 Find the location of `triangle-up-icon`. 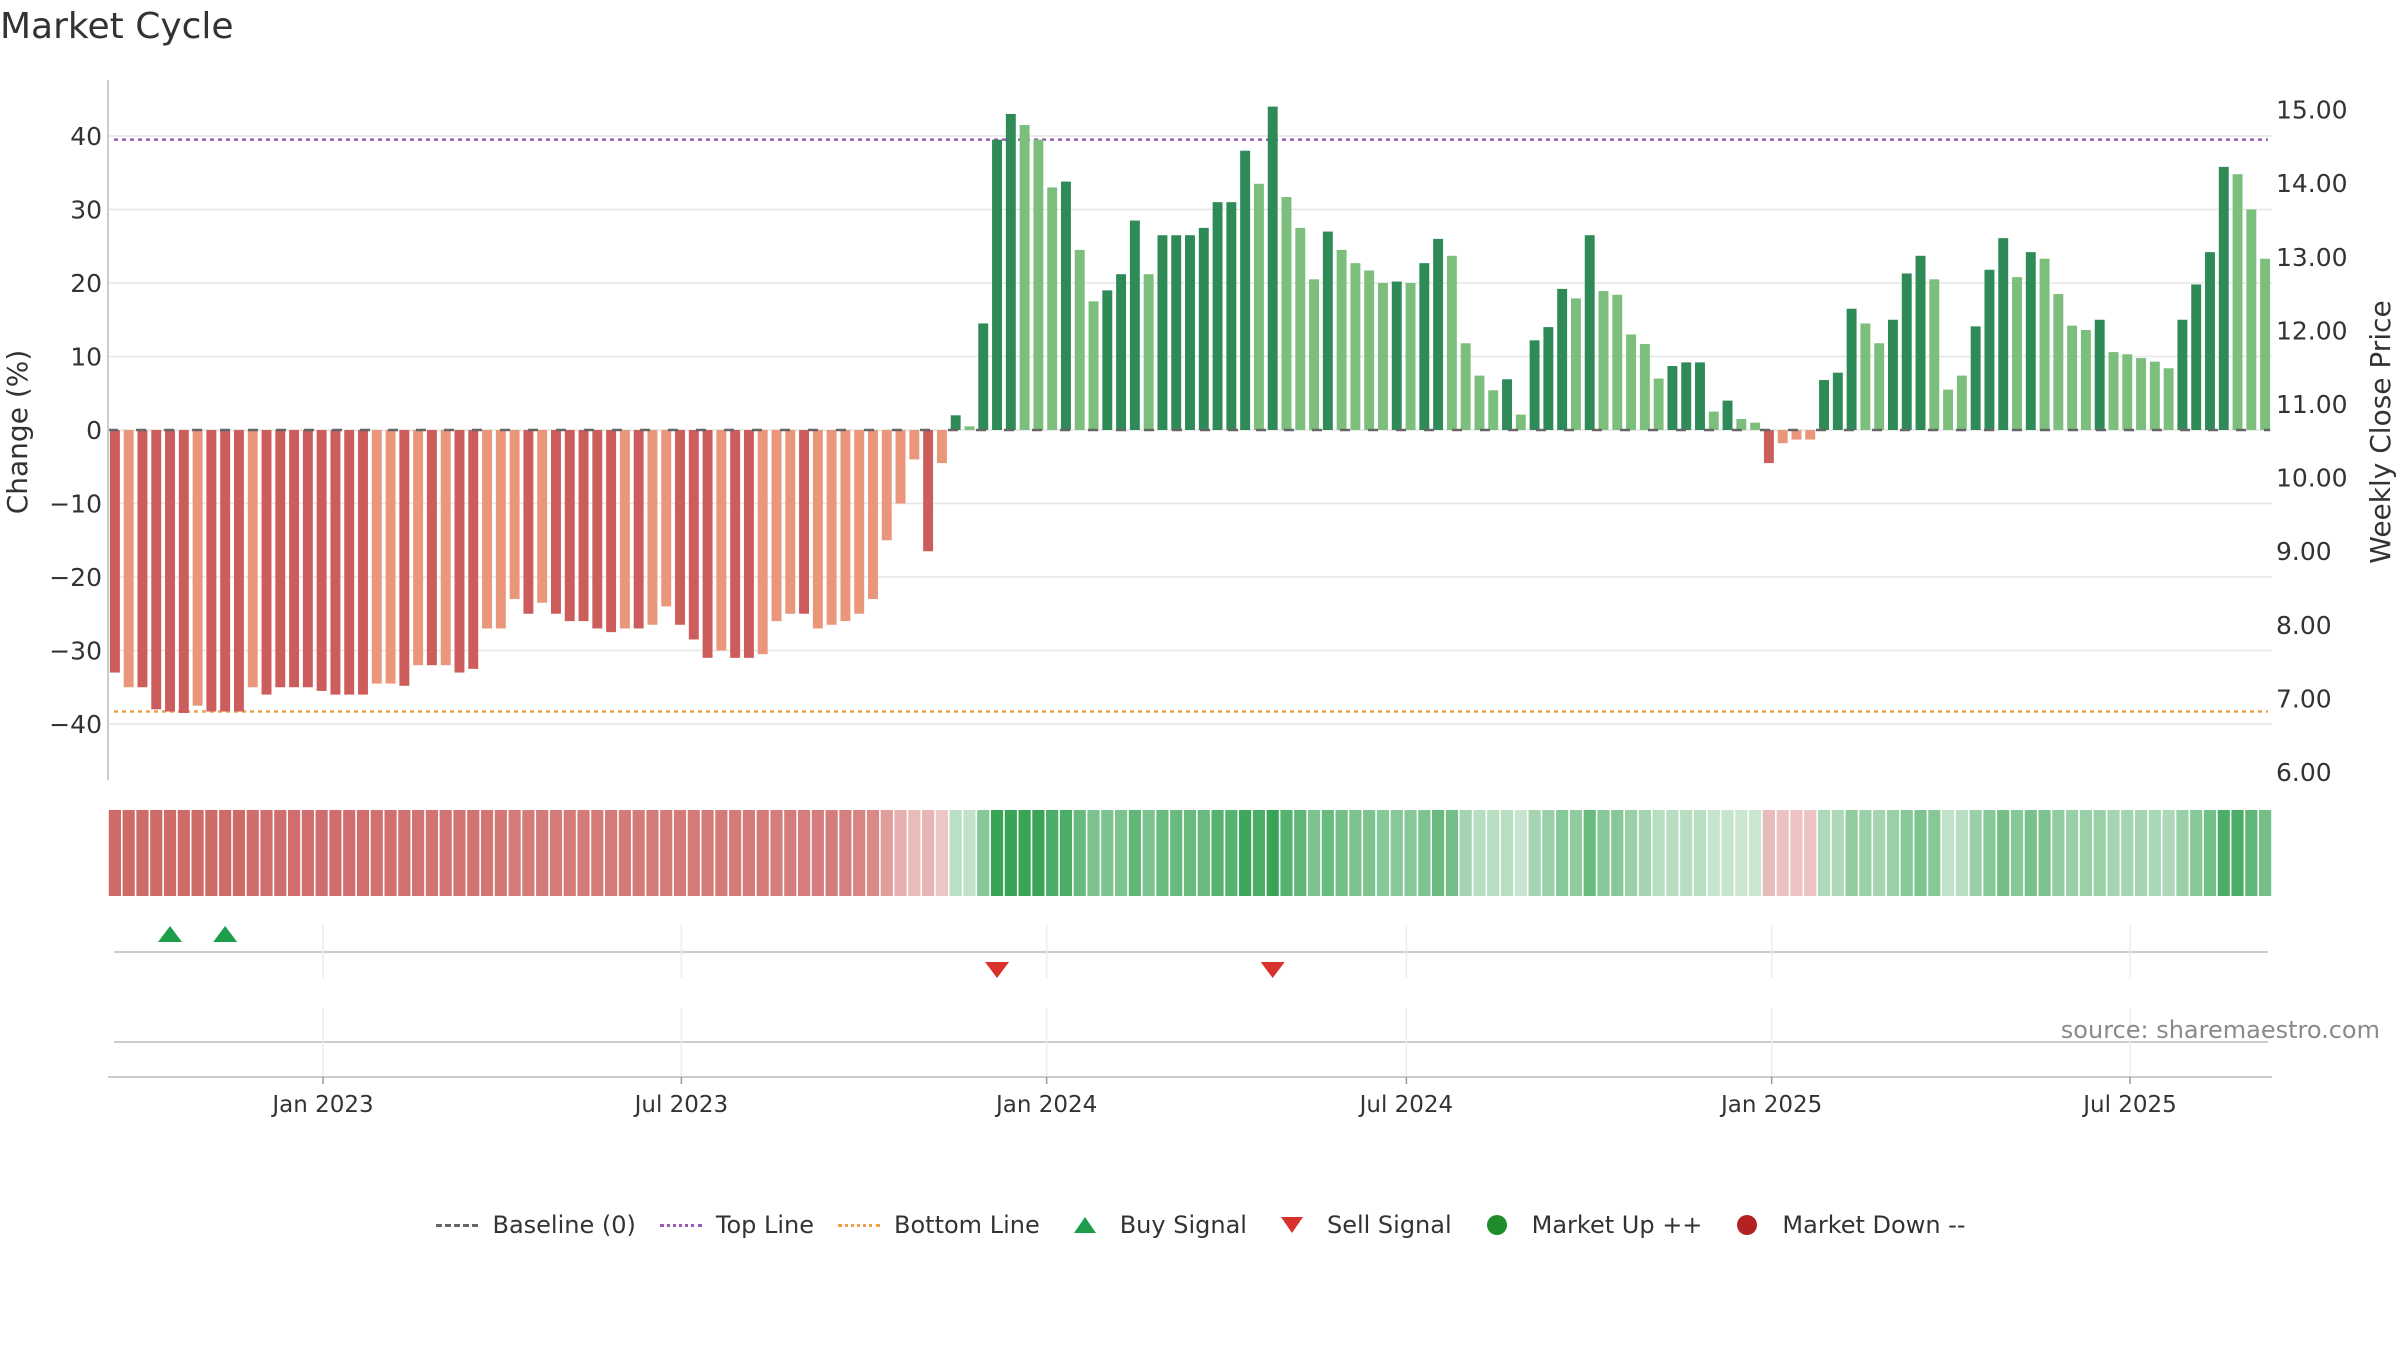

triangle-up-icon is located at coordinates (1085, 1225).